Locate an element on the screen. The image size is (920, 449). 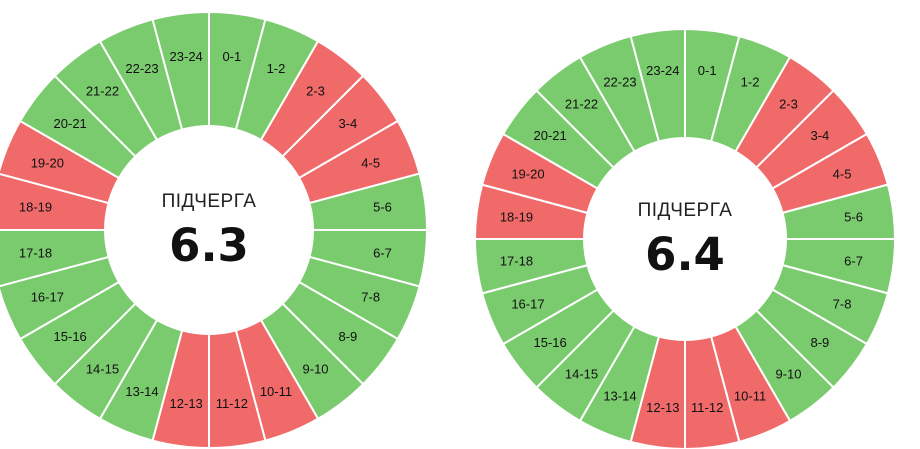
hour-segment: 8-9 is located at coordinates (340, 333).